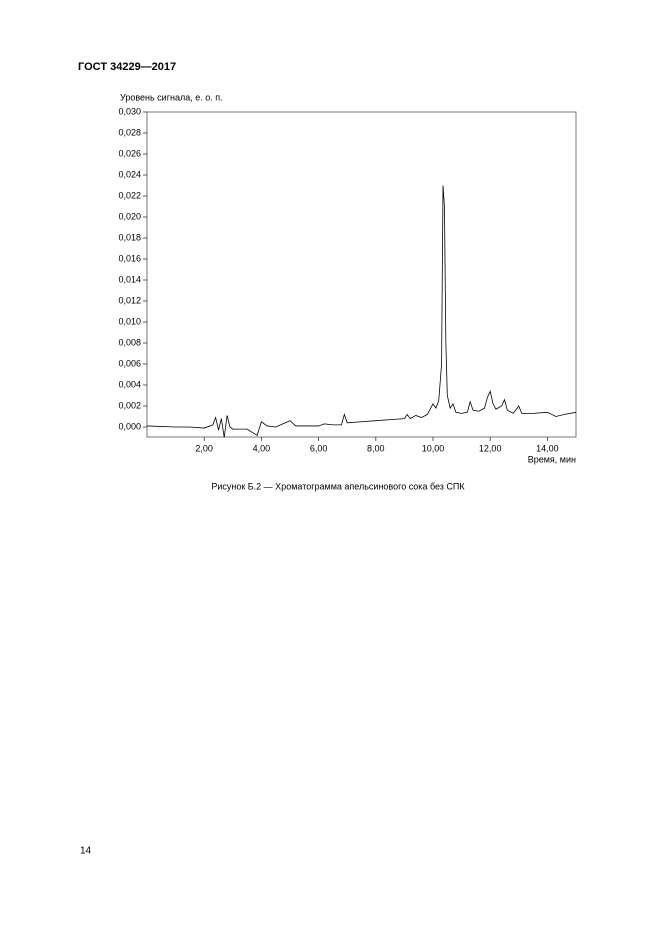  What do you see at coordinates (129, 174) in the screenshot?
I see `y-tick-label: 0,024` at bounding box center [129, 174].